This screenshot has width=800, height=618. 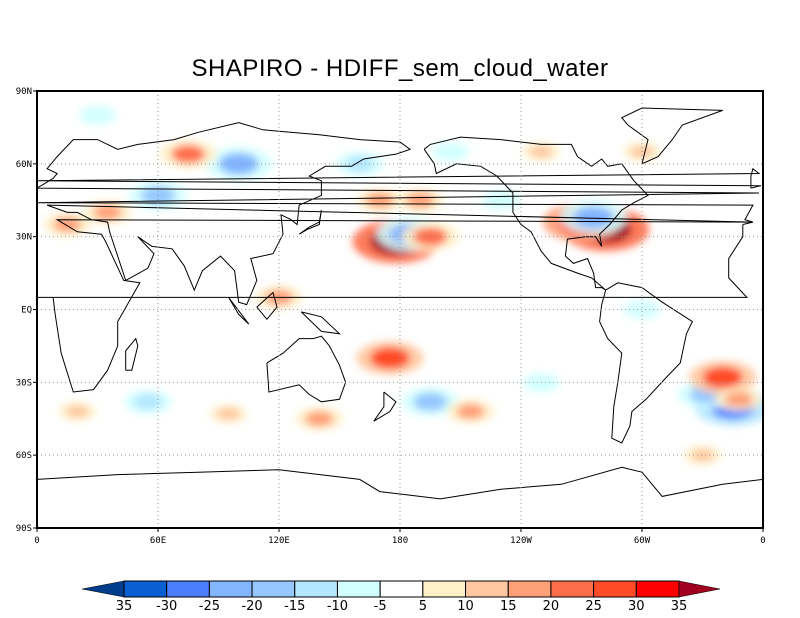 What do you see at coordinates (294, 606) in the screenshot?
I see `colorbar-label: -15` at bounding box center [294, 606].